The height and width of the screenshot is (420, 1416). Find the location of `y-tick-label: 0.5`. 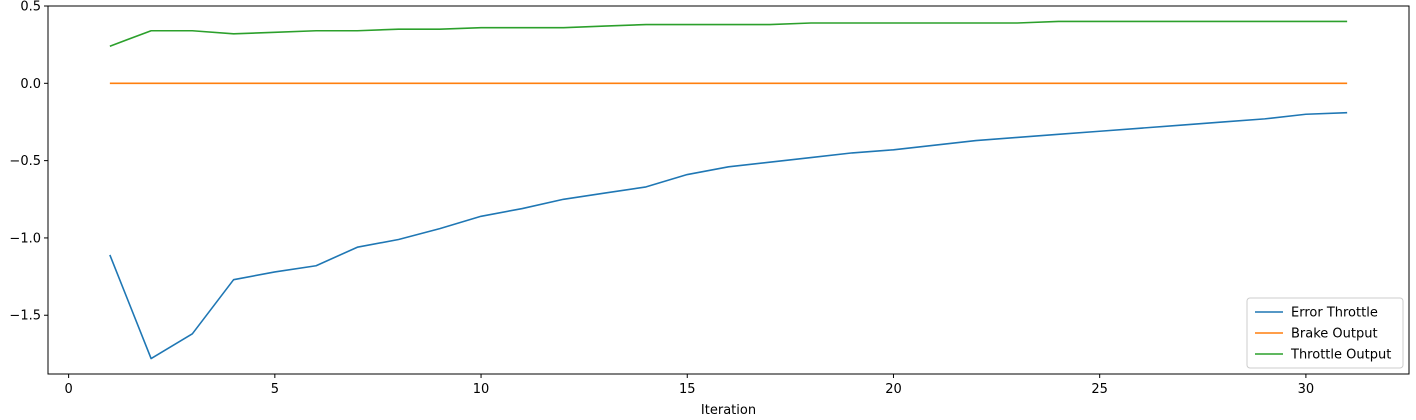

y-tick-label: 0.5 is located at coordinates (30, 7).